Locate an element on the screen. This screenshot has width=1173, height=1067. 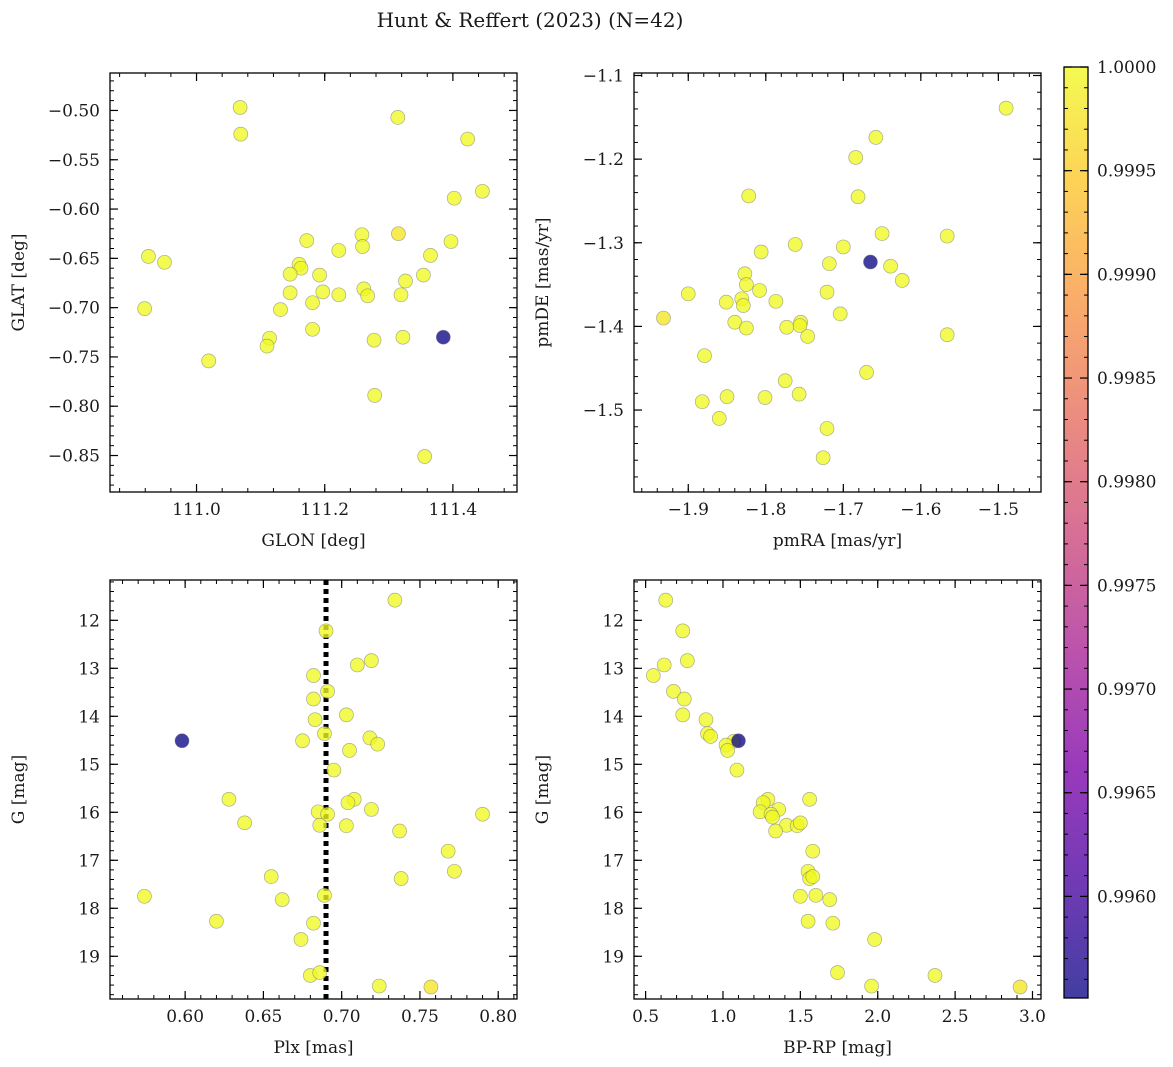
x-tick-label: 0.70 is located at coordinates (342, 1017).